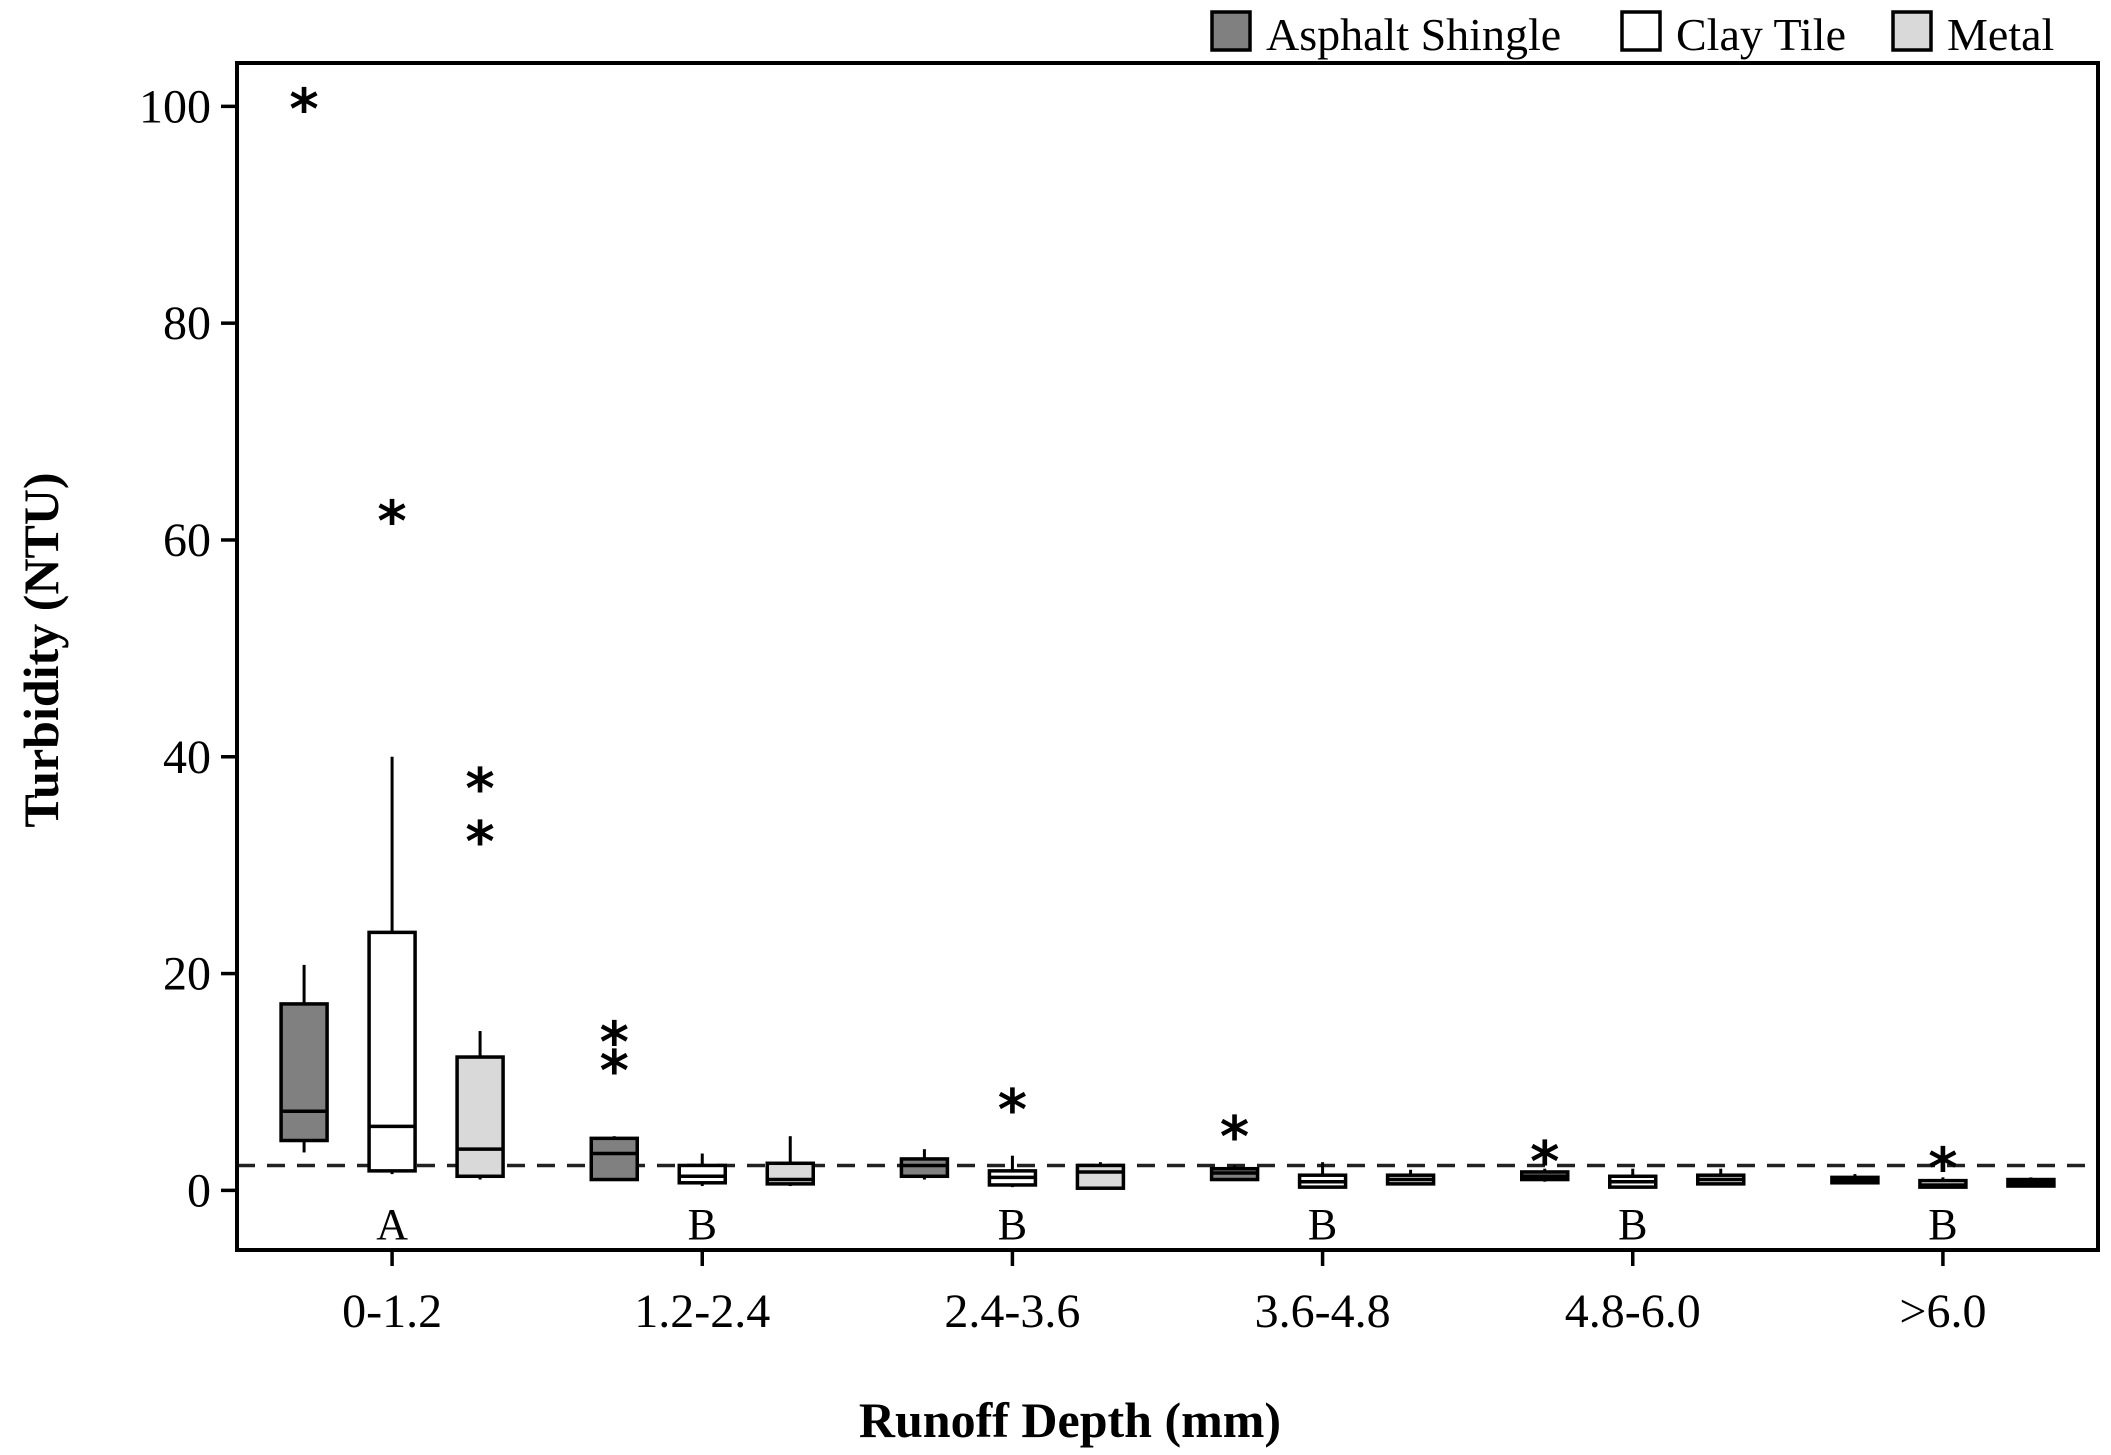 This screenshot has width=2111, height=1455. I want to click on x-tick-label: 0-1.2, so click(392, 1311).